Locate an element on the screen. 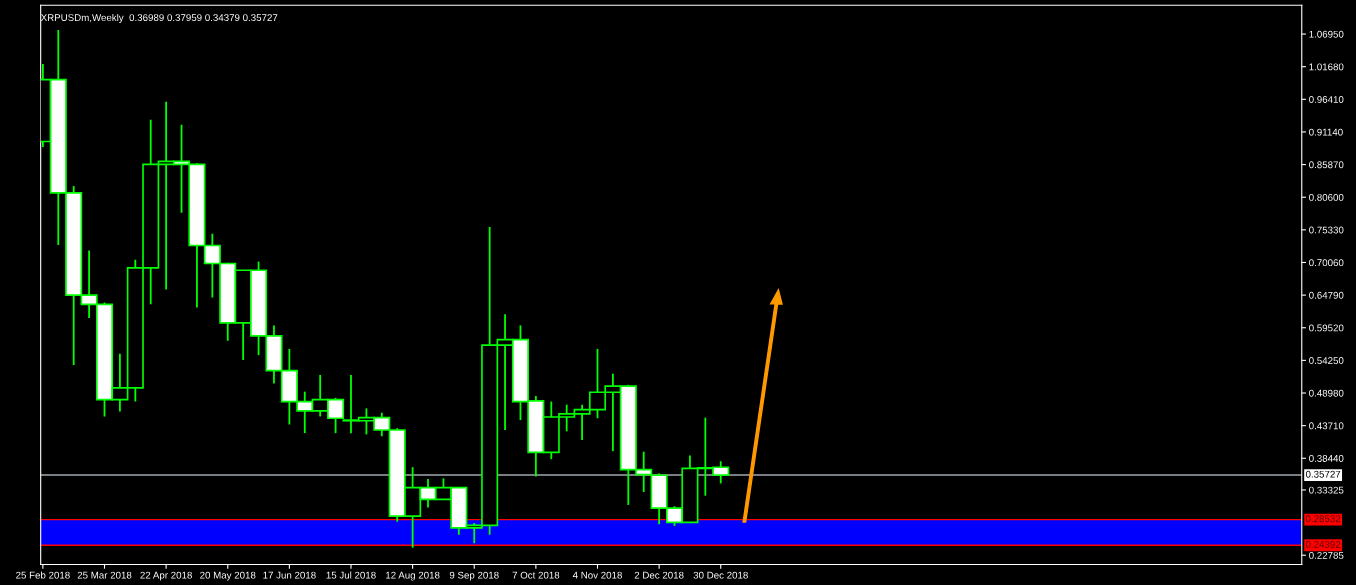 The image size is (1356, 585). x-tick-label: 25 Mar 2018 is located at coordinates (104, 575).